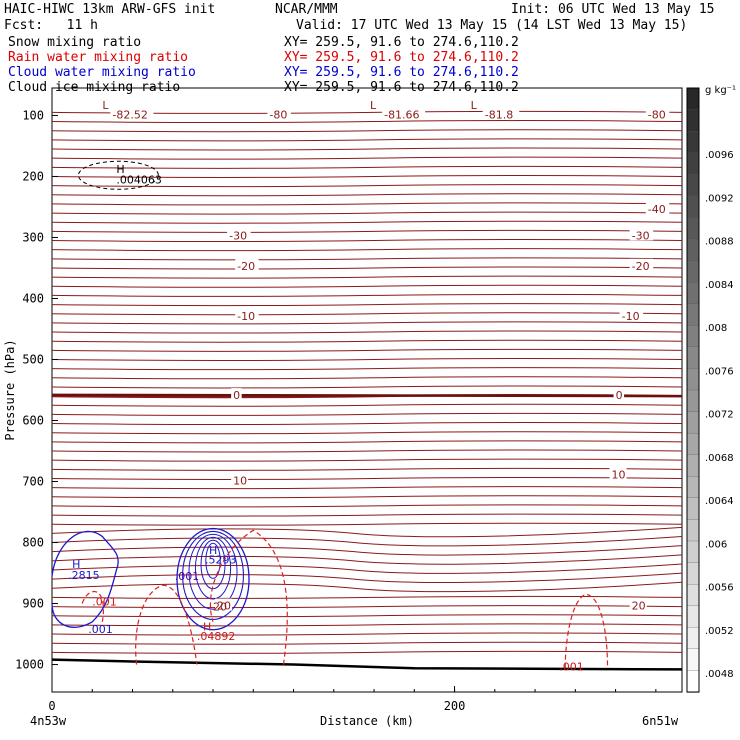  I want to click on contour-label: -40, so click(657, 209).